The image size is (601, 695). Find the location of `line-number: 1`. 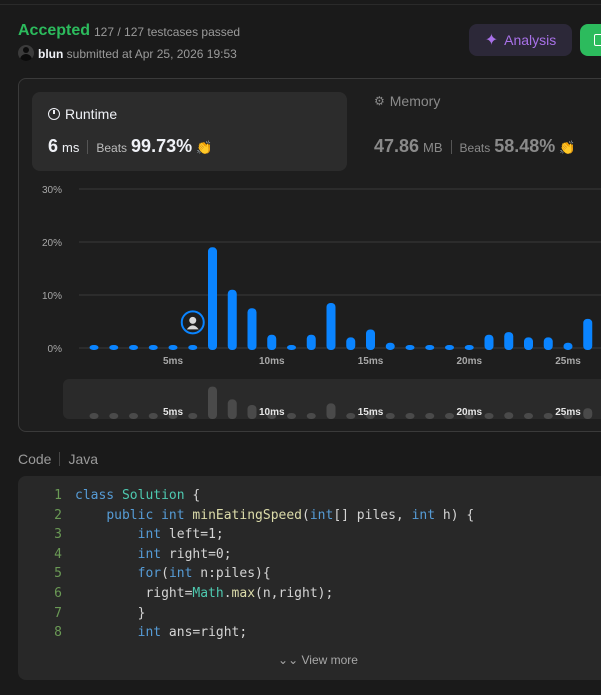

line-number: 1 is located at coordinates (58, 495).